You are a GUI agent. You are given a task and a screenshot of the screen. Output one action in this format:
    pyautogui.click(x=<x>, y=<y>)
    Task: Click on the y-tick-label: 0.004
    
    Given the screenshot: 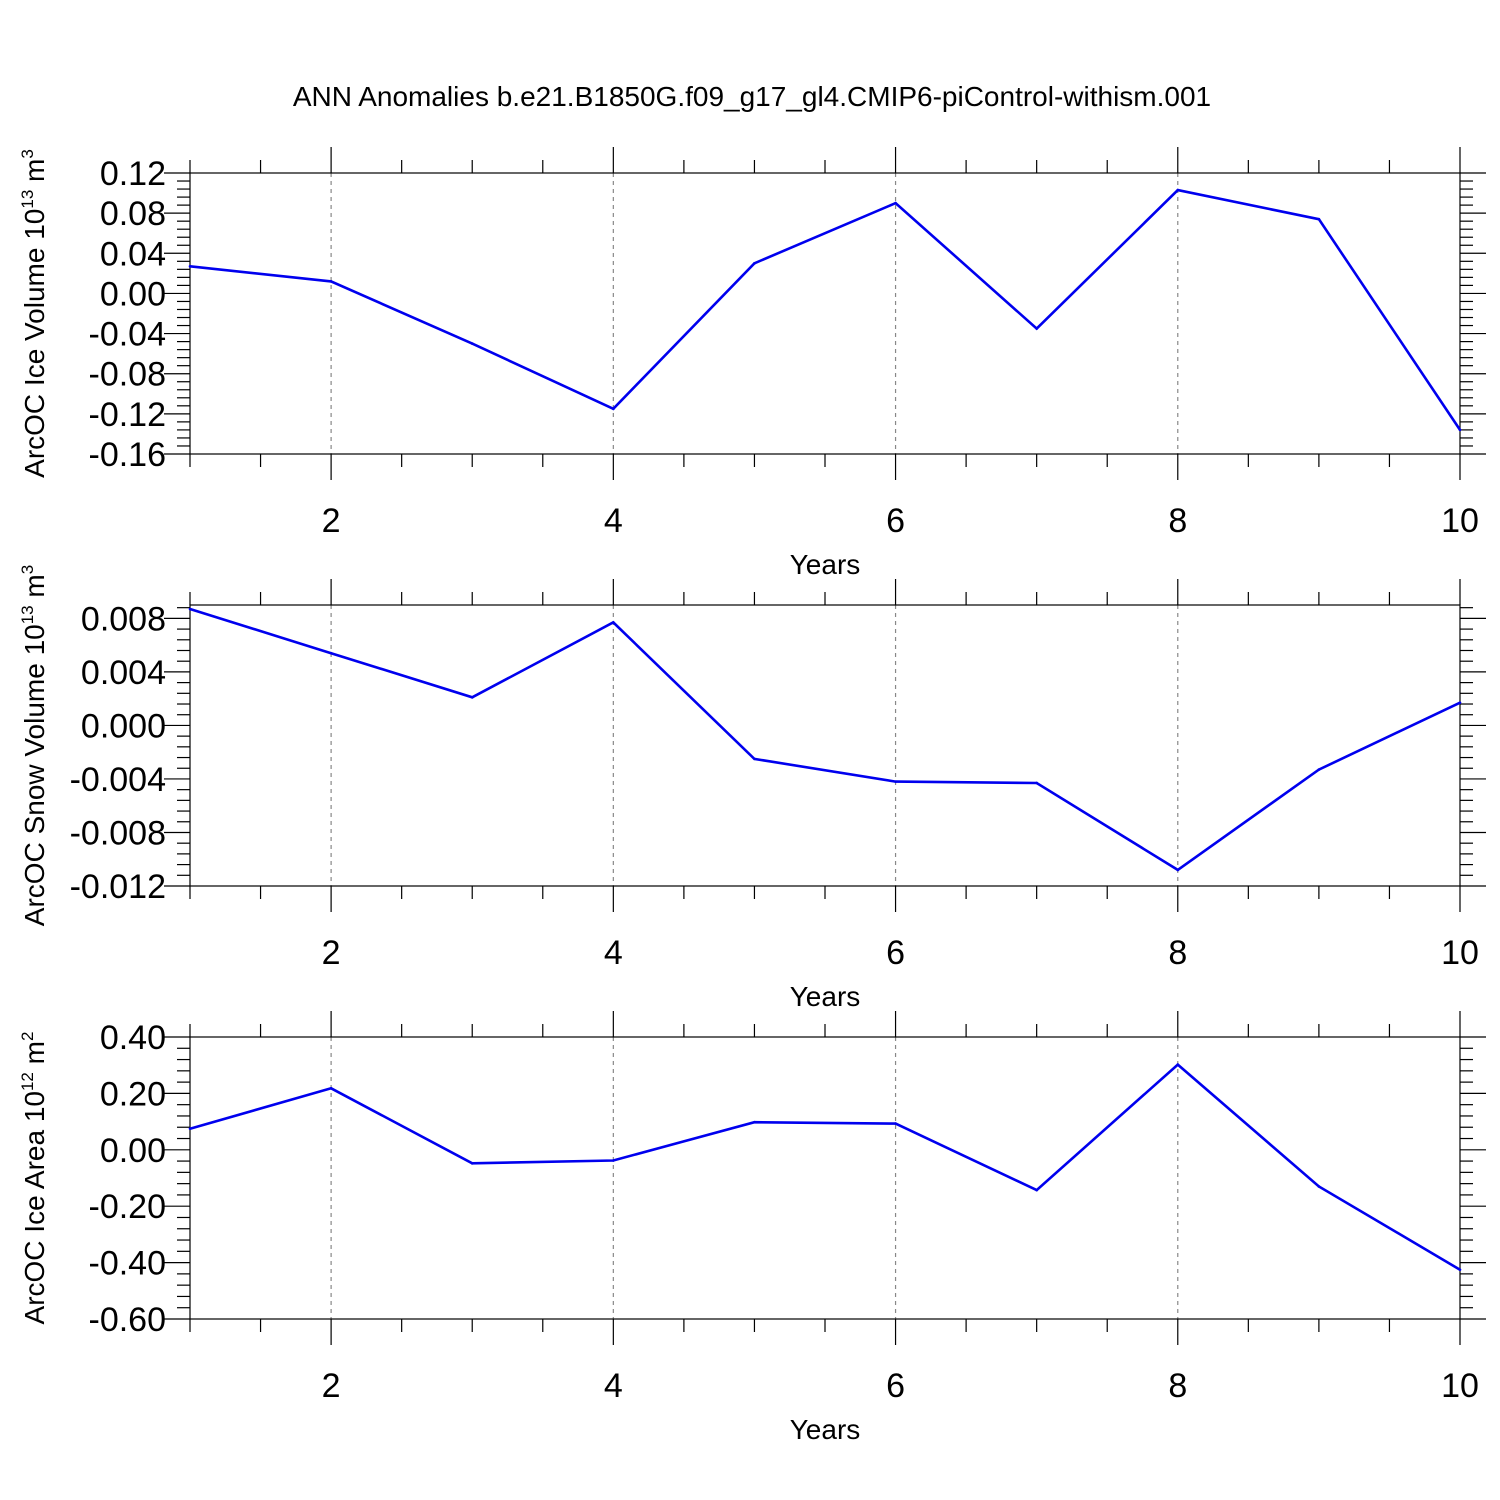 What is the action you would take?
    pyautogui.click(x=123, y=673)
    